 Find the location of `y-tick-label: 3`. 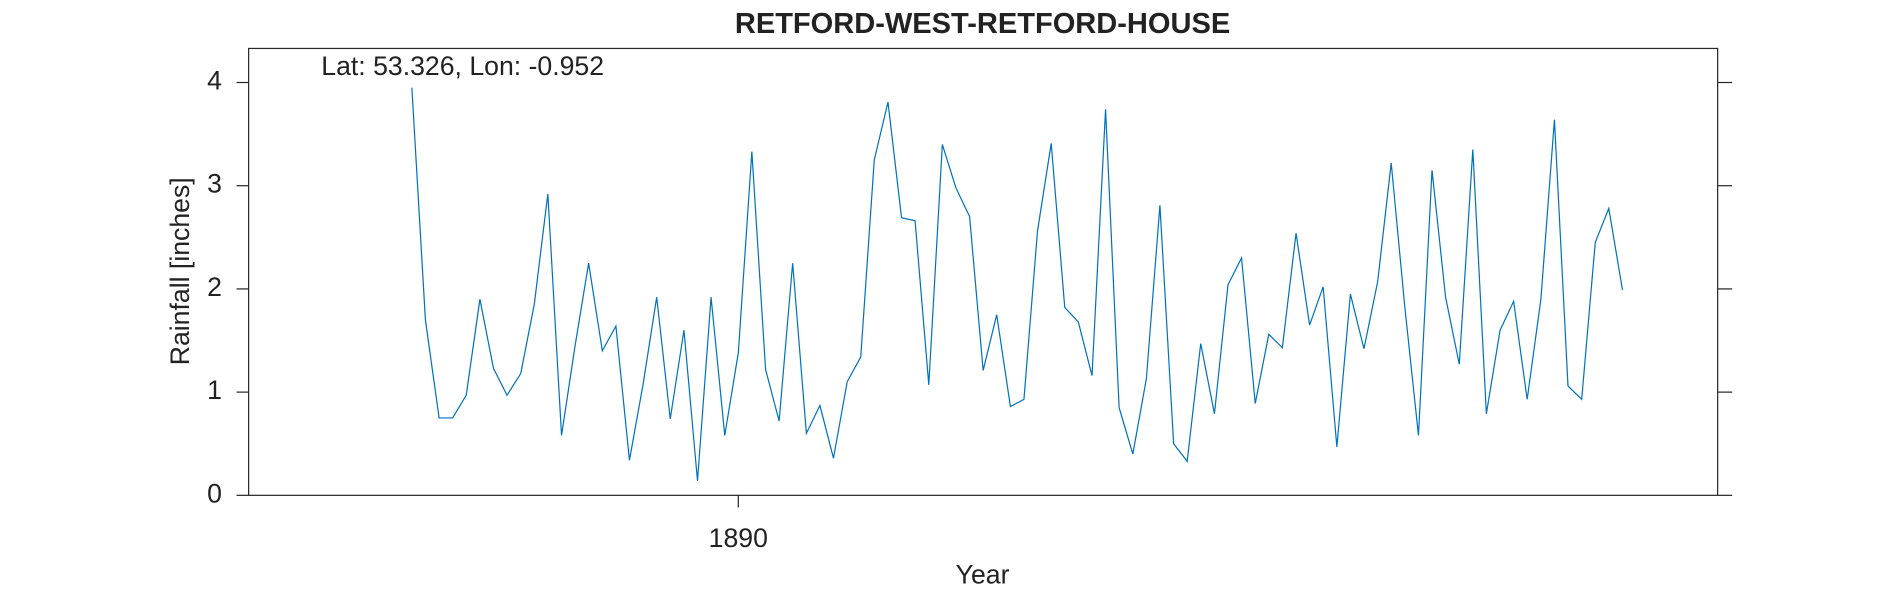

y-tick-label: 3 is located at coordinates (214, 184).